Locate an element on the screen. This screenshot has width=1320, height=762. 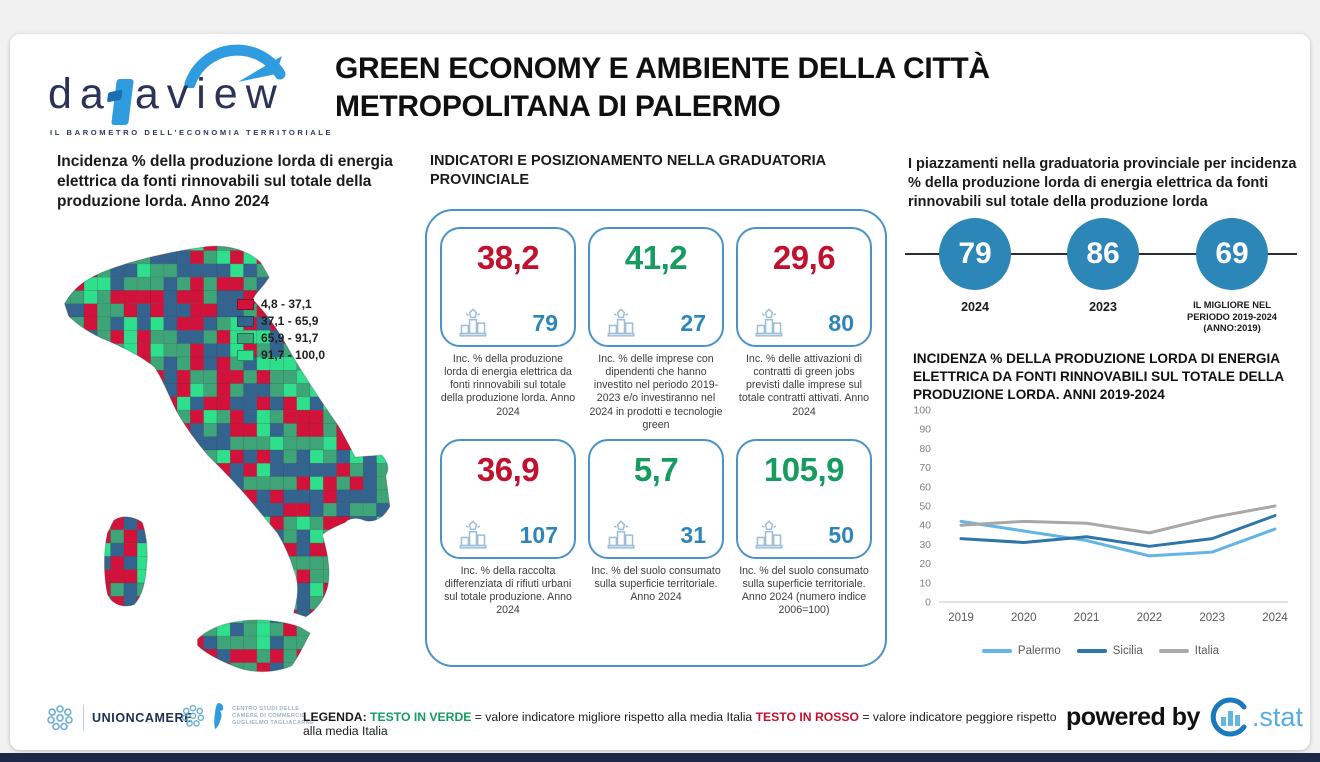
italy-map-svg is located at coordinates (227, 459).